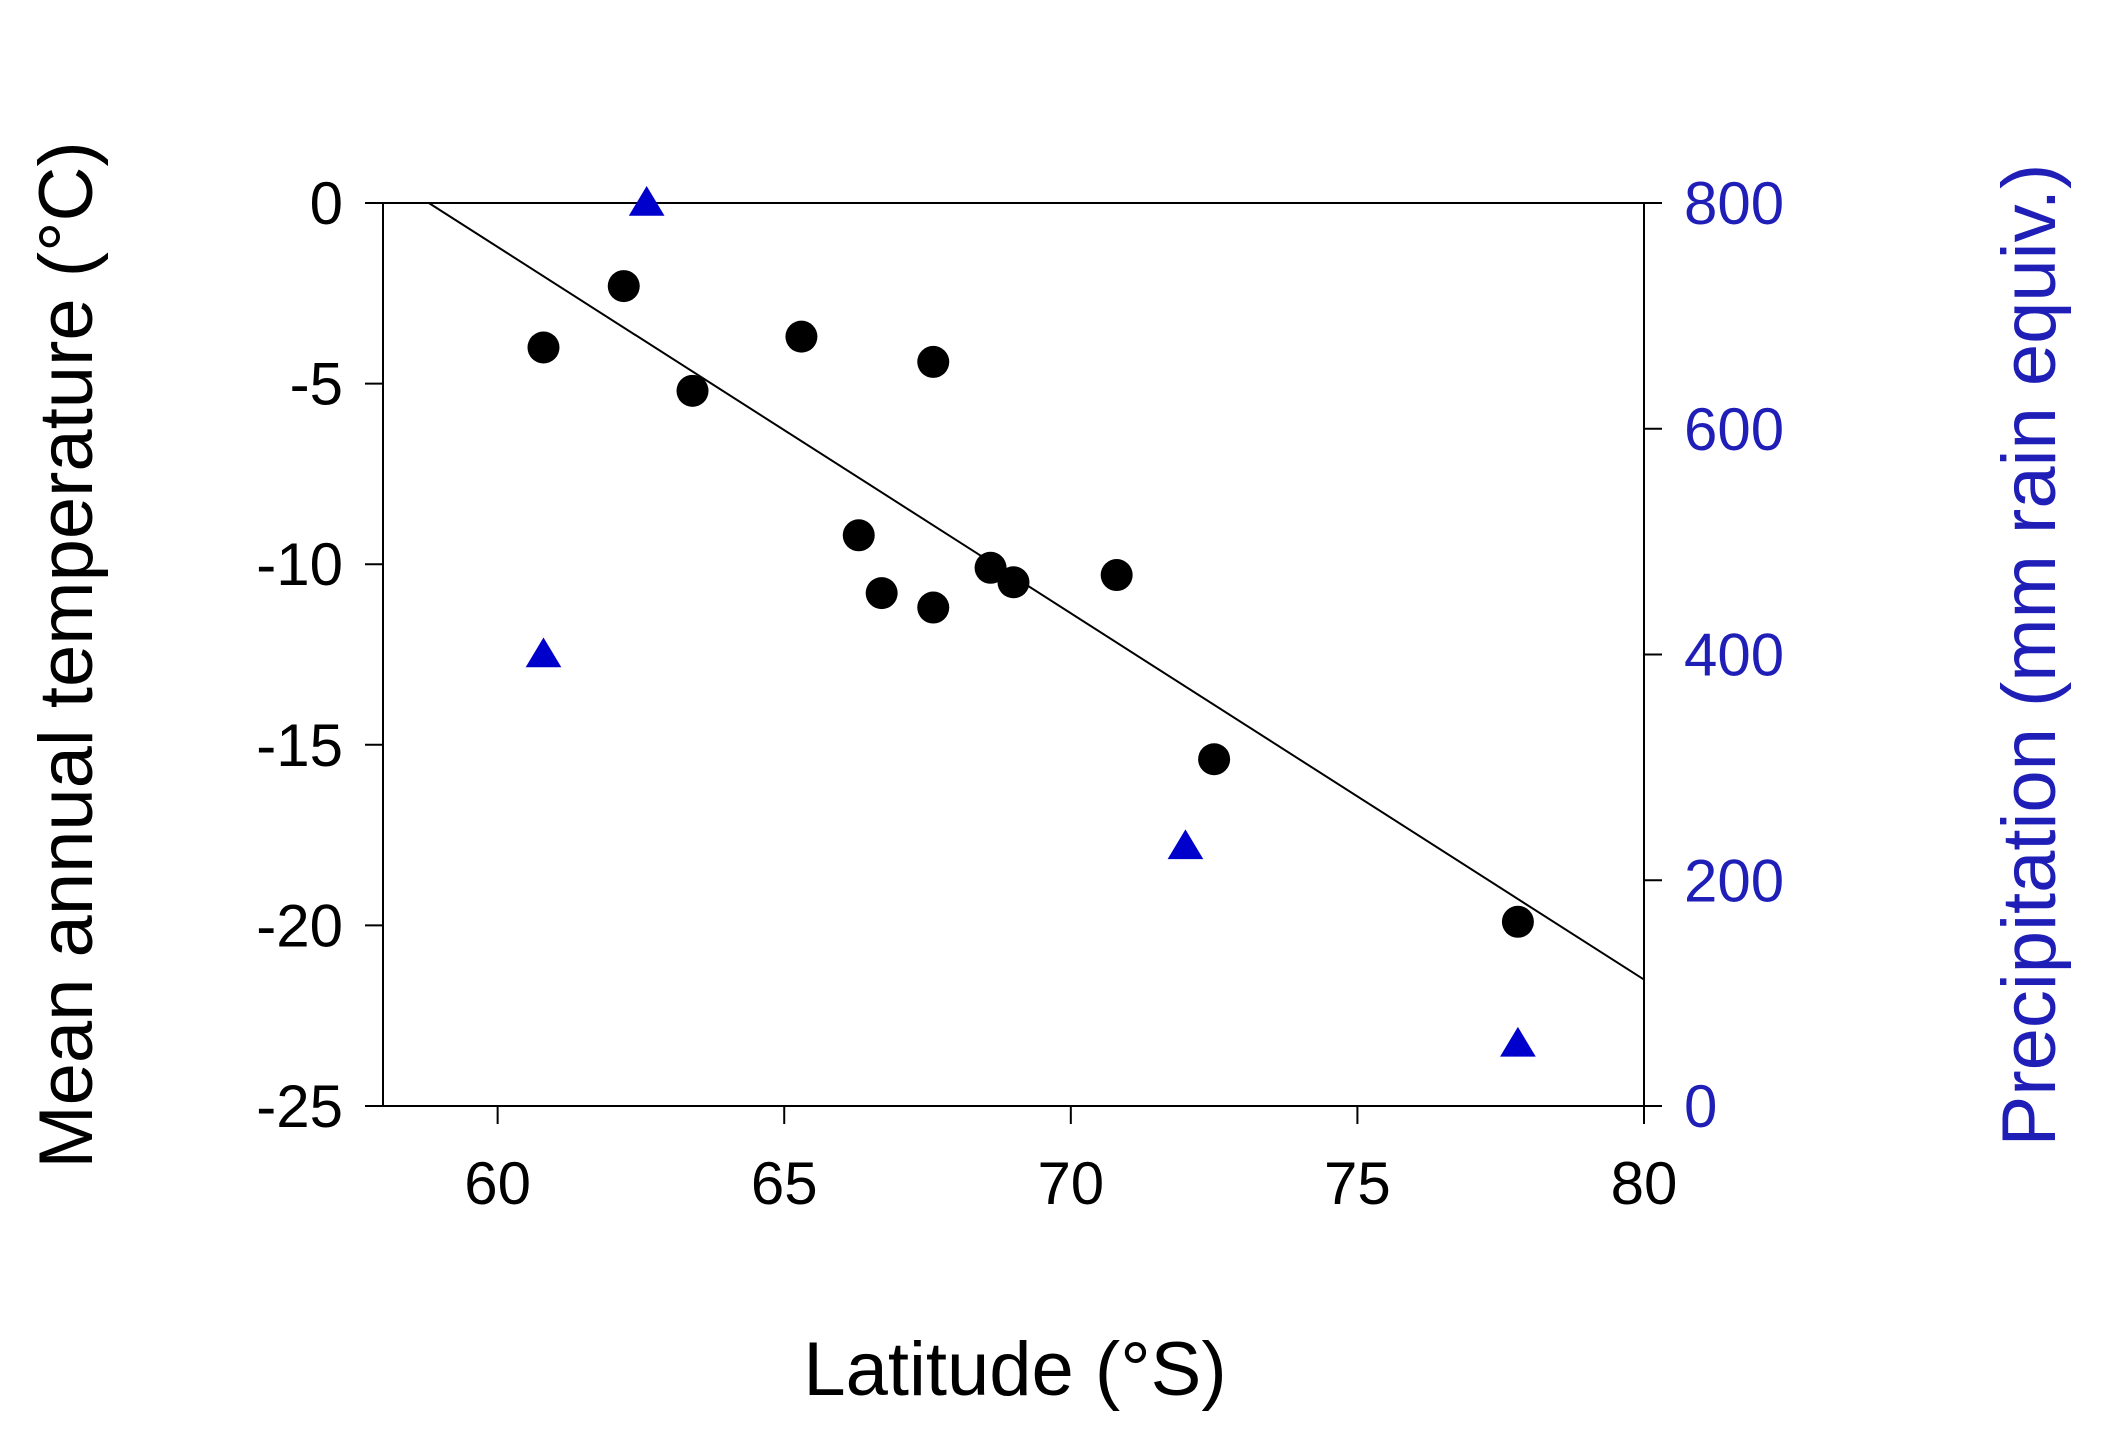 This screenshot has height=1430, width=2105. I want to click on x-tick-label: 75, so click(1357, 1183).